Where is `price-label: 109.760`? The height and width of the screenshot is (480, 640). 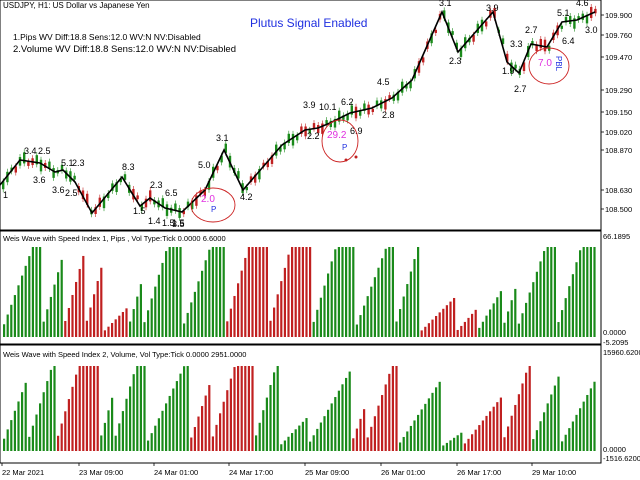
price-label: 109.760 is located at coordinates (618, 35).